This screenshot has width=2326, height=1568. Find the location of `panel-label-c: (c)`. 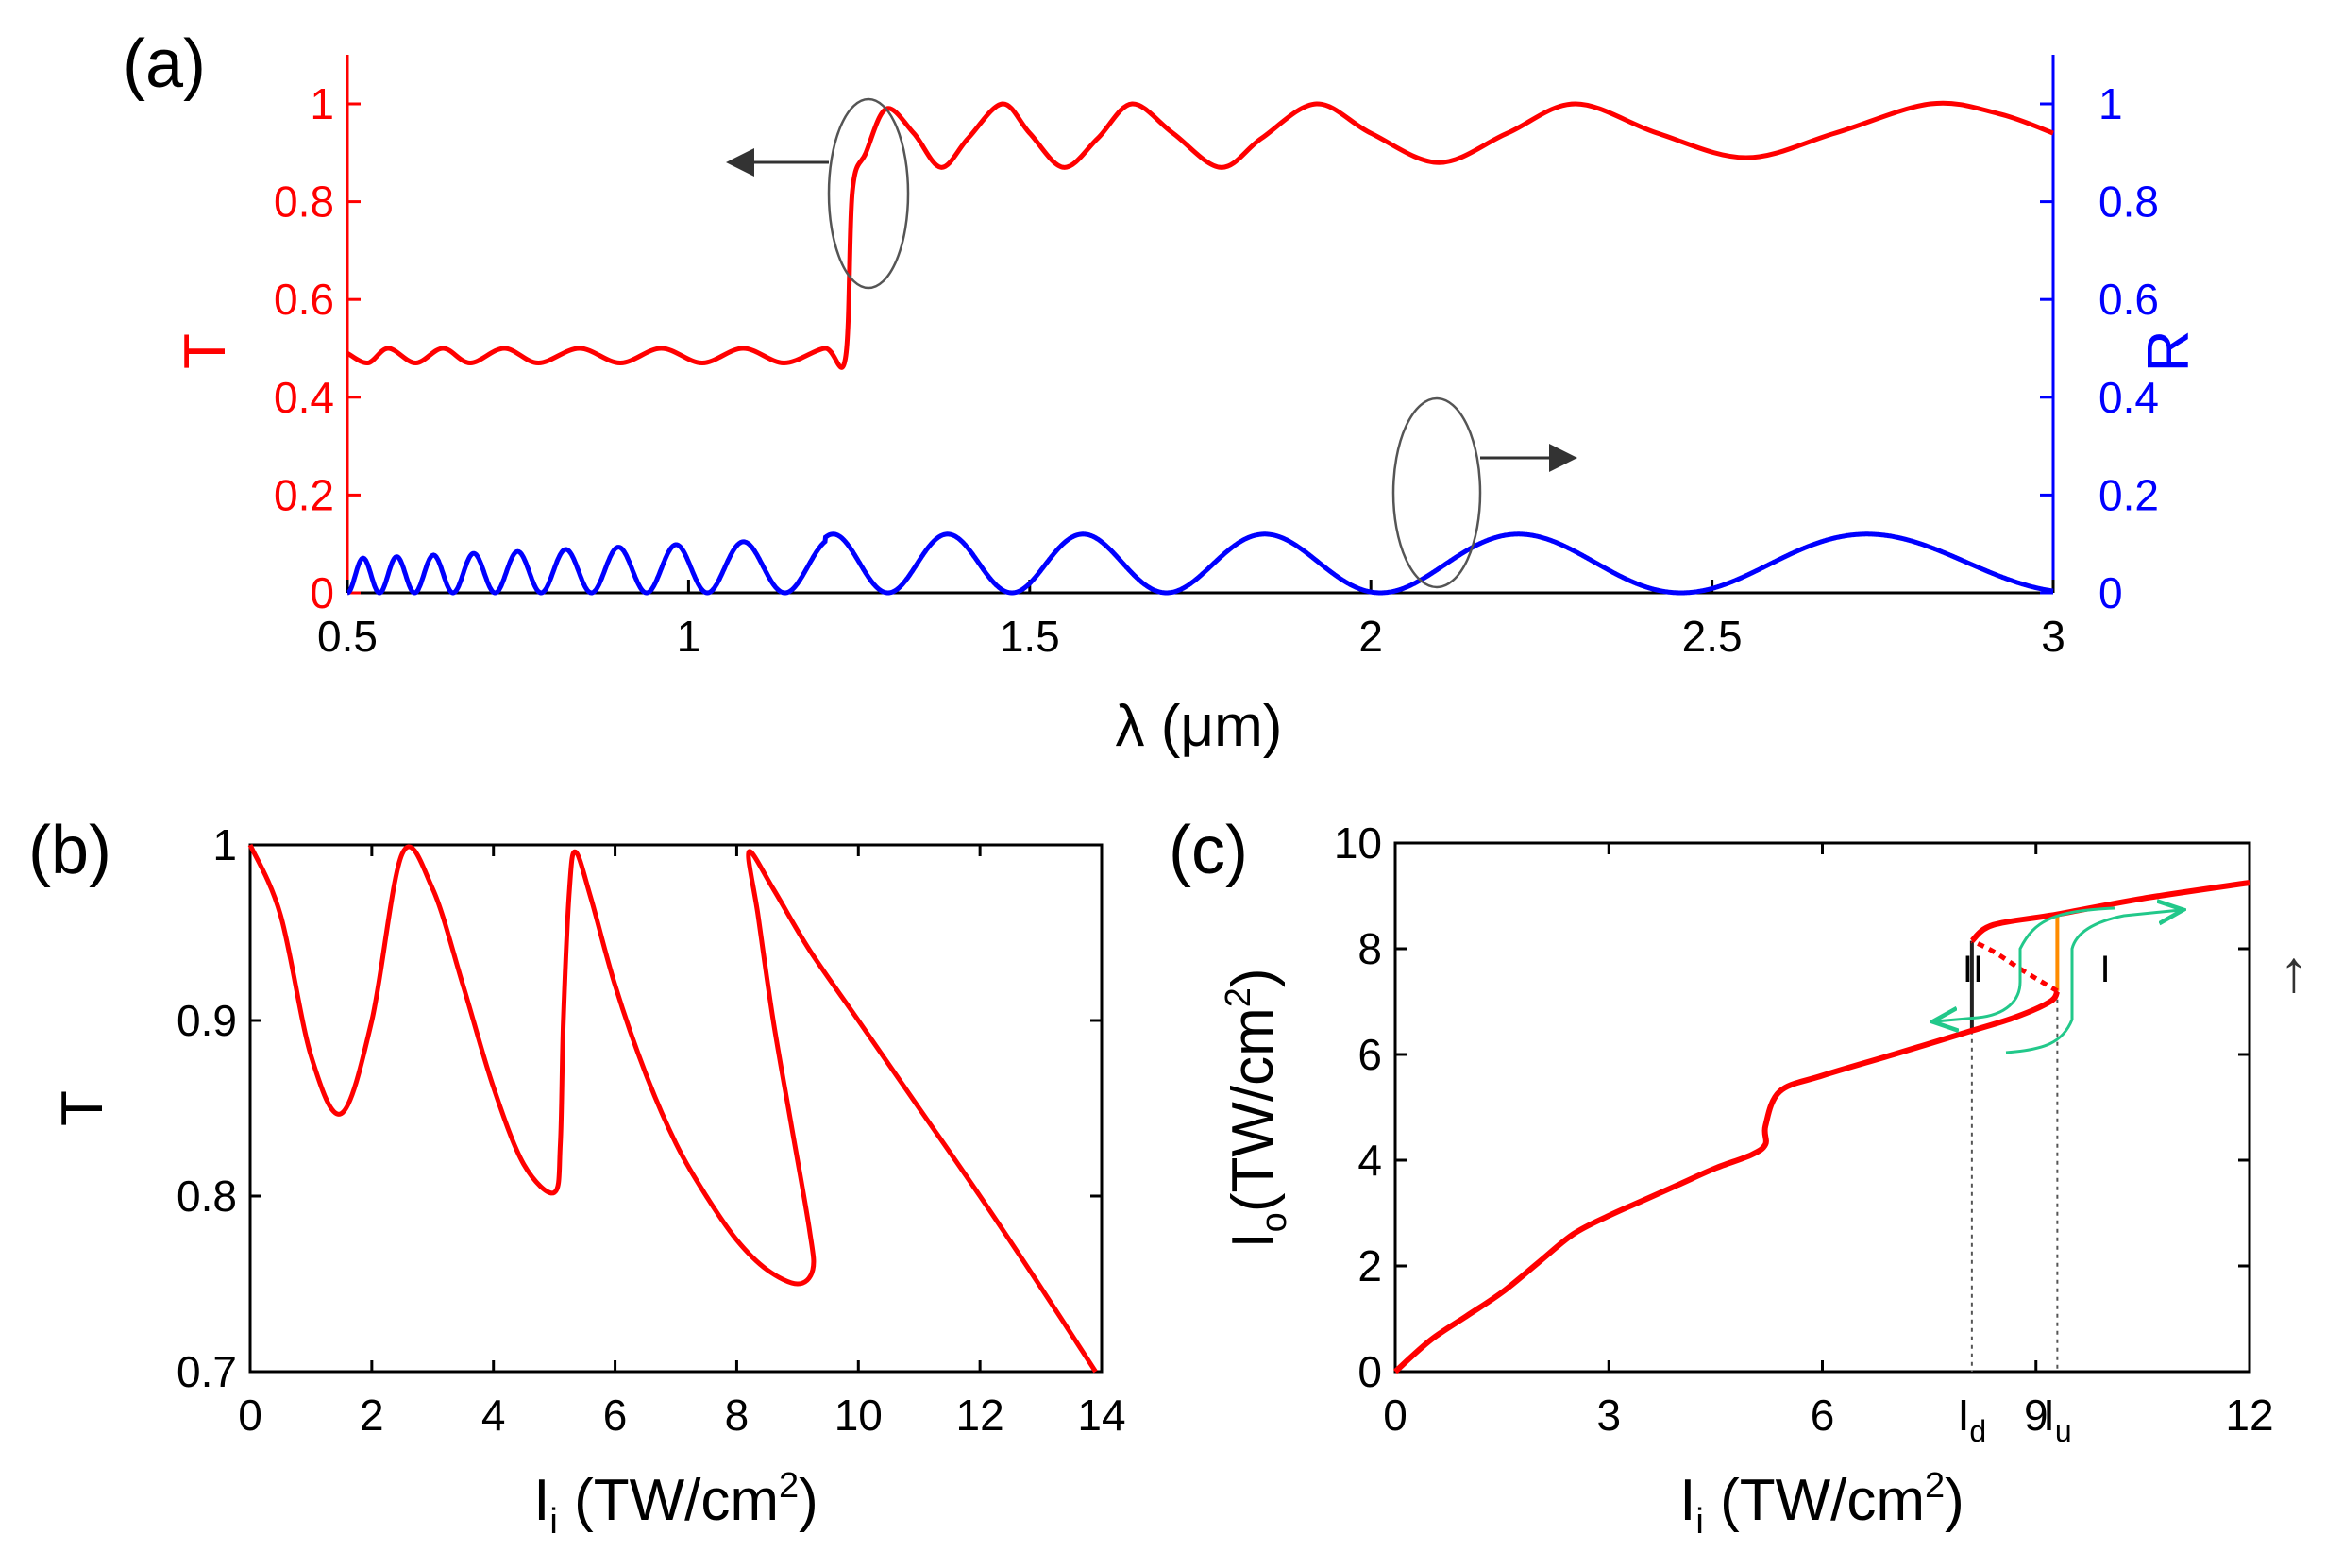

panel-label-c: (c) is located at coordinates (1208, 850).